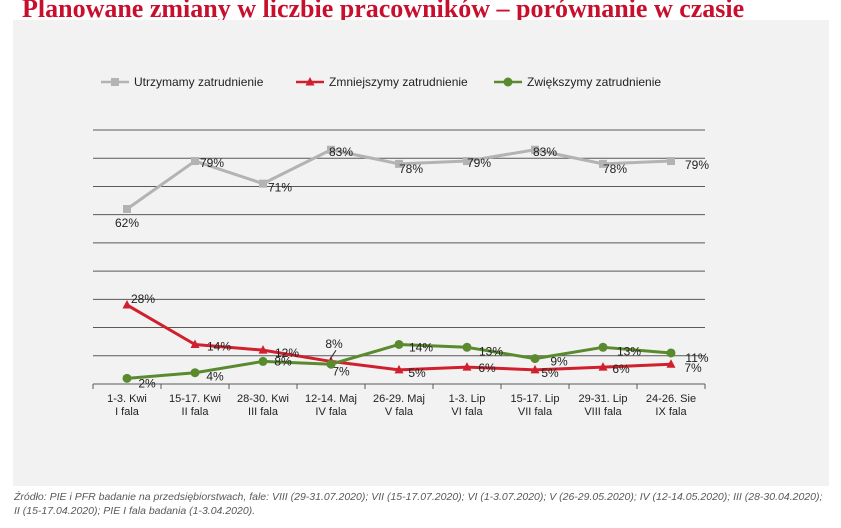 This screenshot has width=841, height=528. I want to click on legend-label: Zwiększymy zatrudnienie, so click(594, 82).